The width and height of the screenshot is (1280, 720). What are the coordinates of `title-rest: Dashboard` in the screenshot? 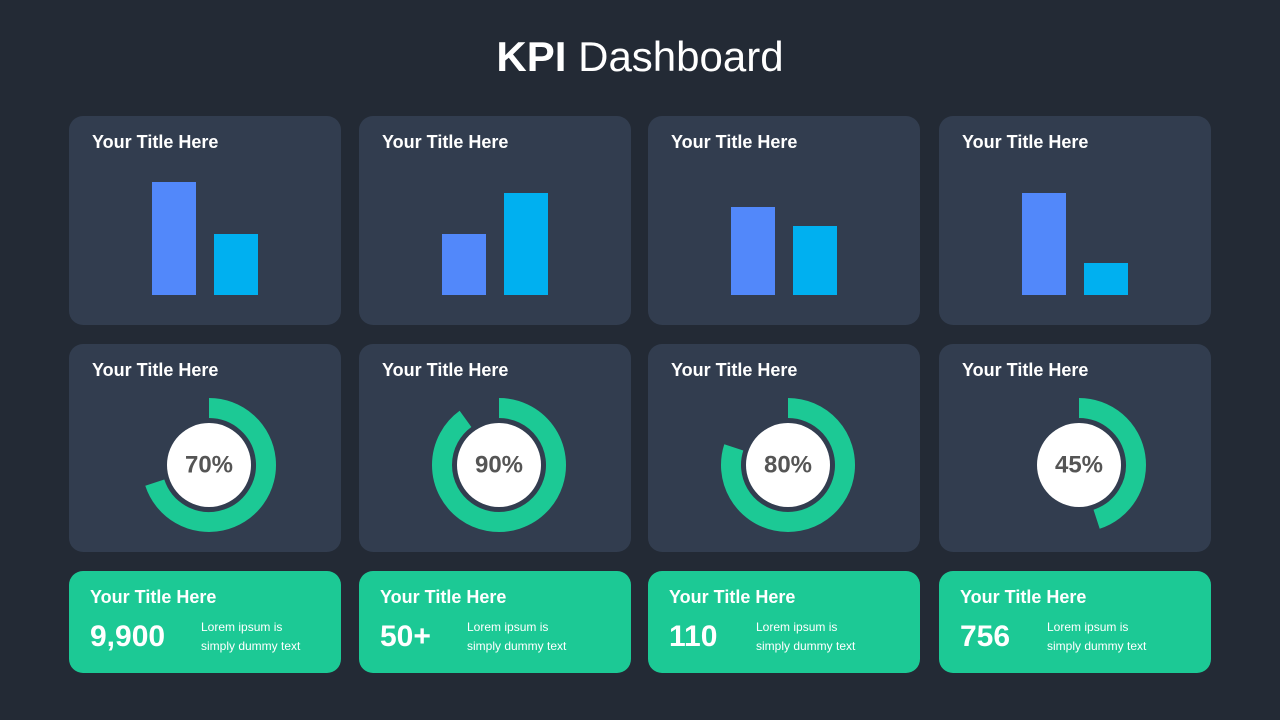 It's located at (680, 56).